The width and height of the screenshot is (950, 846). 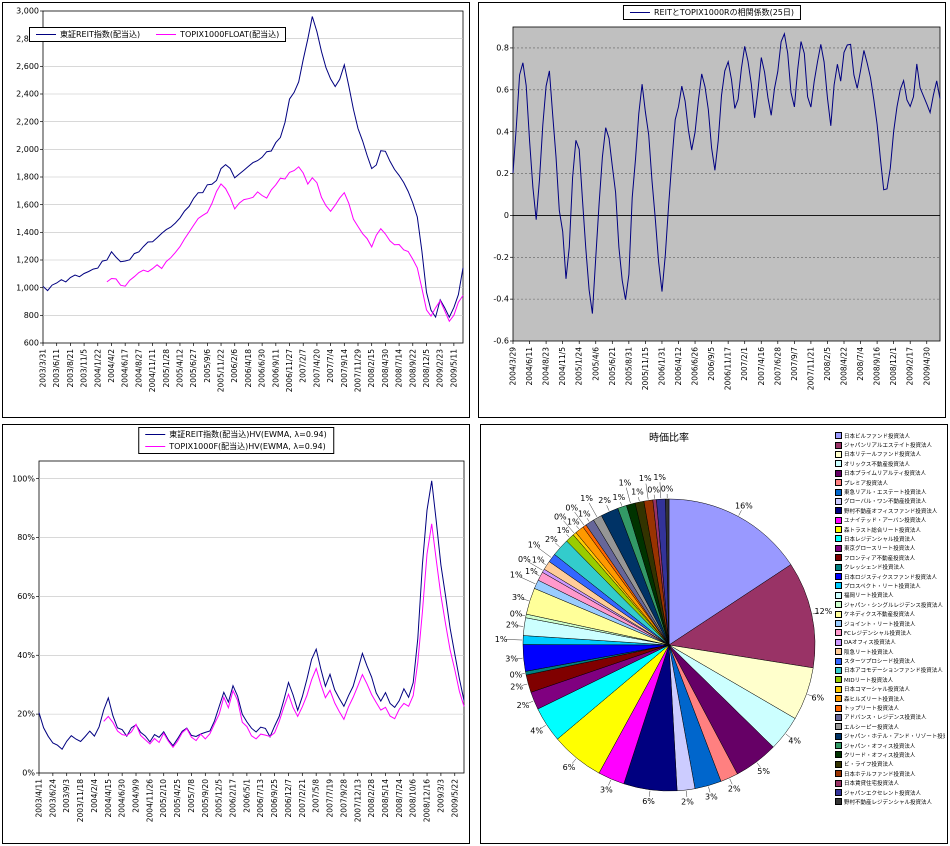 What do you see at coordinates (27, 287) in the screenshot?
I see `y-tick-label: 1,000` at bounding box center [27, 287].